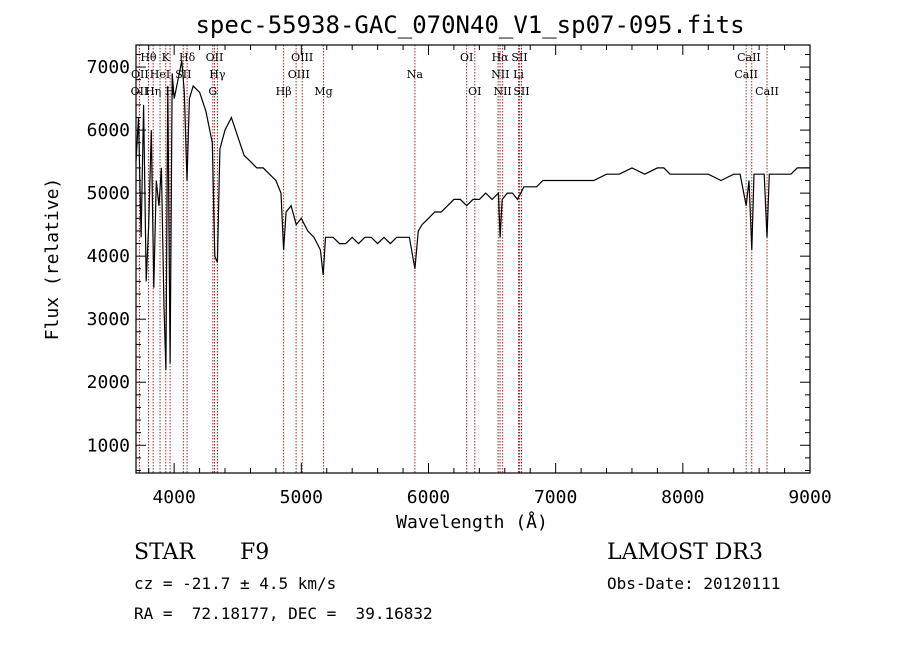 The image size is (900, 649). Describe the element at coordinates (164, 552) in the screenshot. I see `object-class: STAR` at that location.